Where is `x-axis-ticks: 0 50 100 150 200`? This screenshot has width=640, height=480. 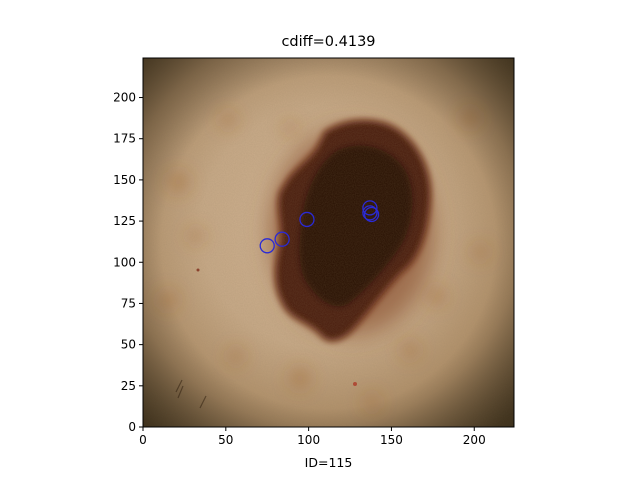 x-axis-ticks: 0 50 100 150 200 is located at coordinates (312, 437).